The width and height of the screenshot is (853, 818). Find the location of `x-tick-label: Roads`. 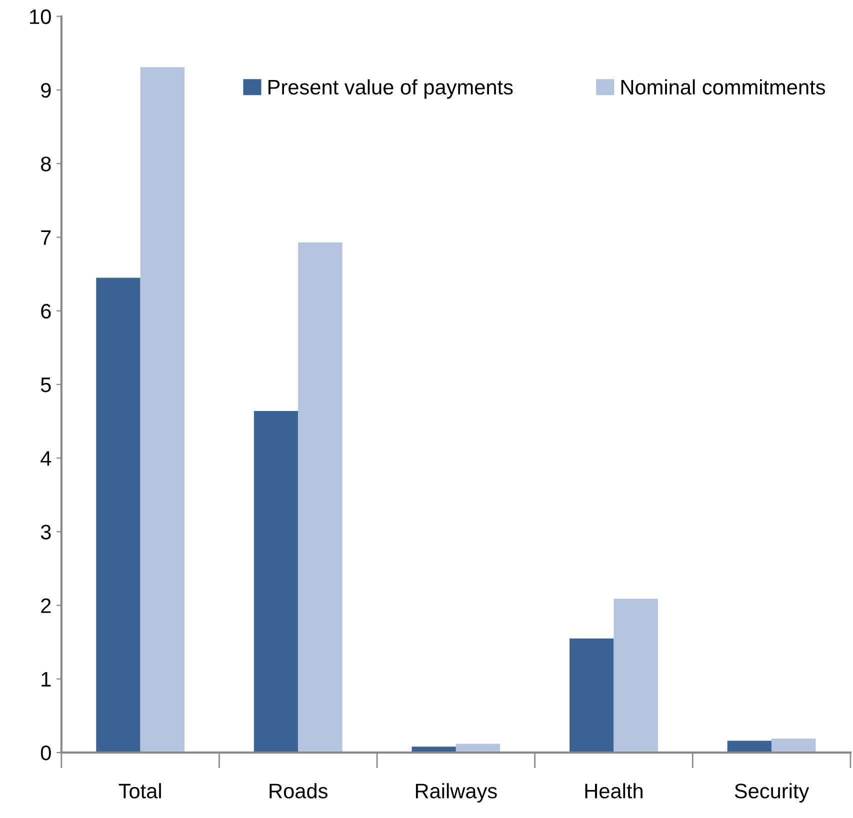

x-tick-label: Roads is located at coordinates (299, 790).